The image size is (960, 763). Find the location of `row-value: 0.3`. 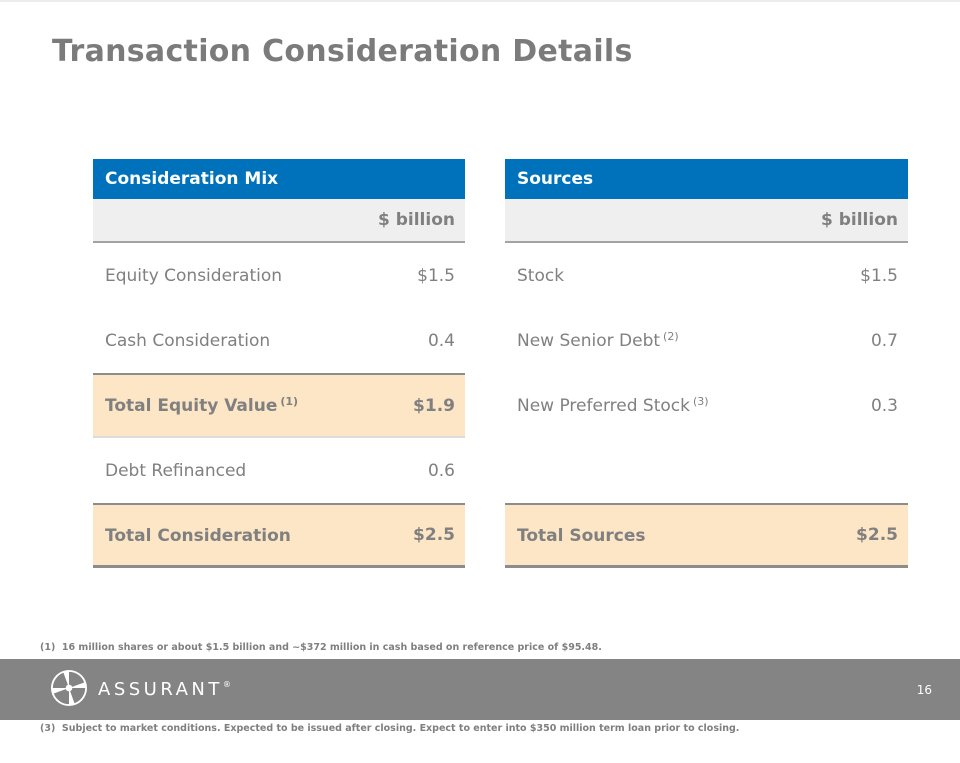

row-value: 0.3 is located at coordinates (884, 405).